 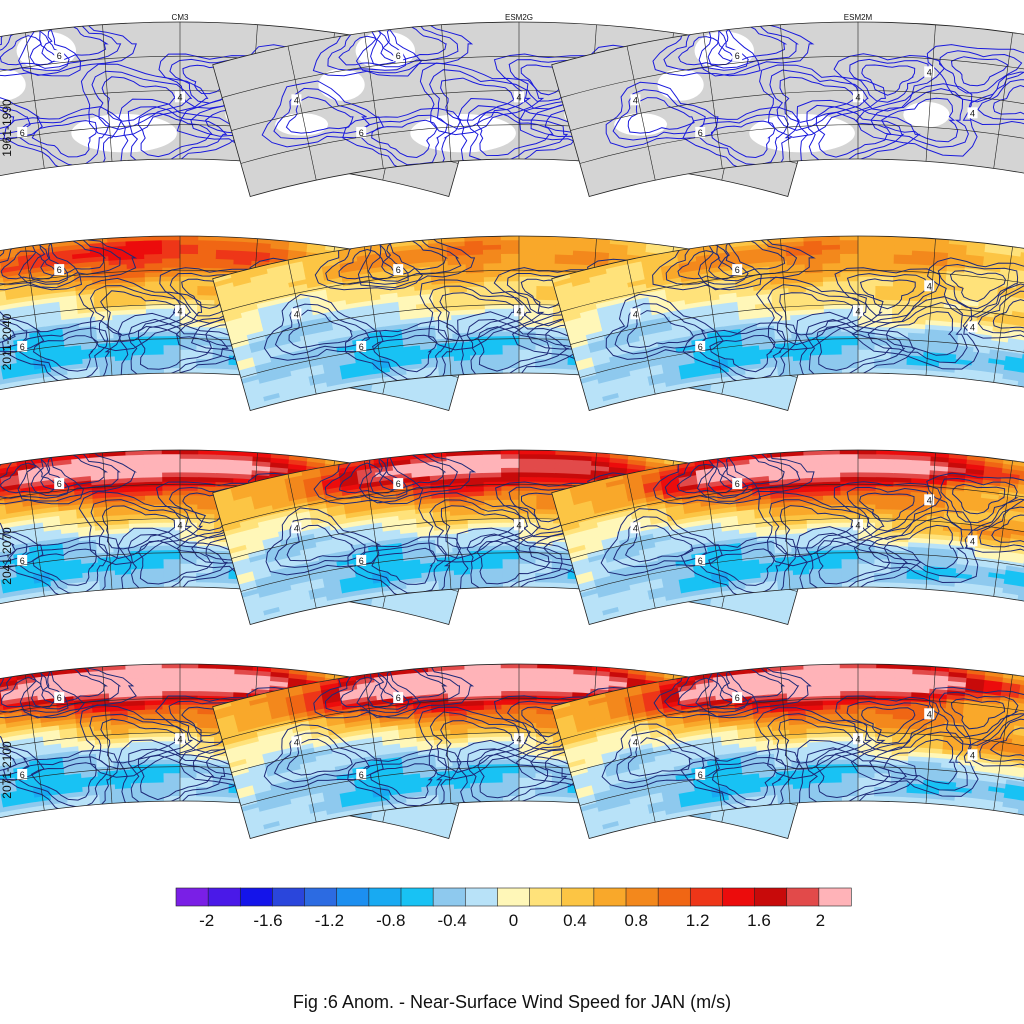 What do you see at coordinates (926, 114) in the screenshot?
I see `baseline-patch` at bounding box center [926, 114].